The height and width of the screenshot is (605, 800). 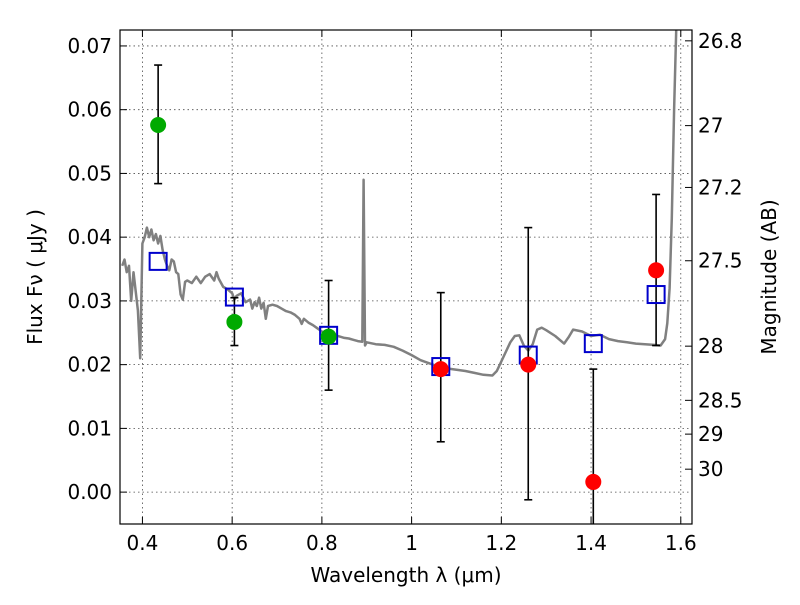 I want to click on y2-tick-label: 28, so click(x=710, y=346).